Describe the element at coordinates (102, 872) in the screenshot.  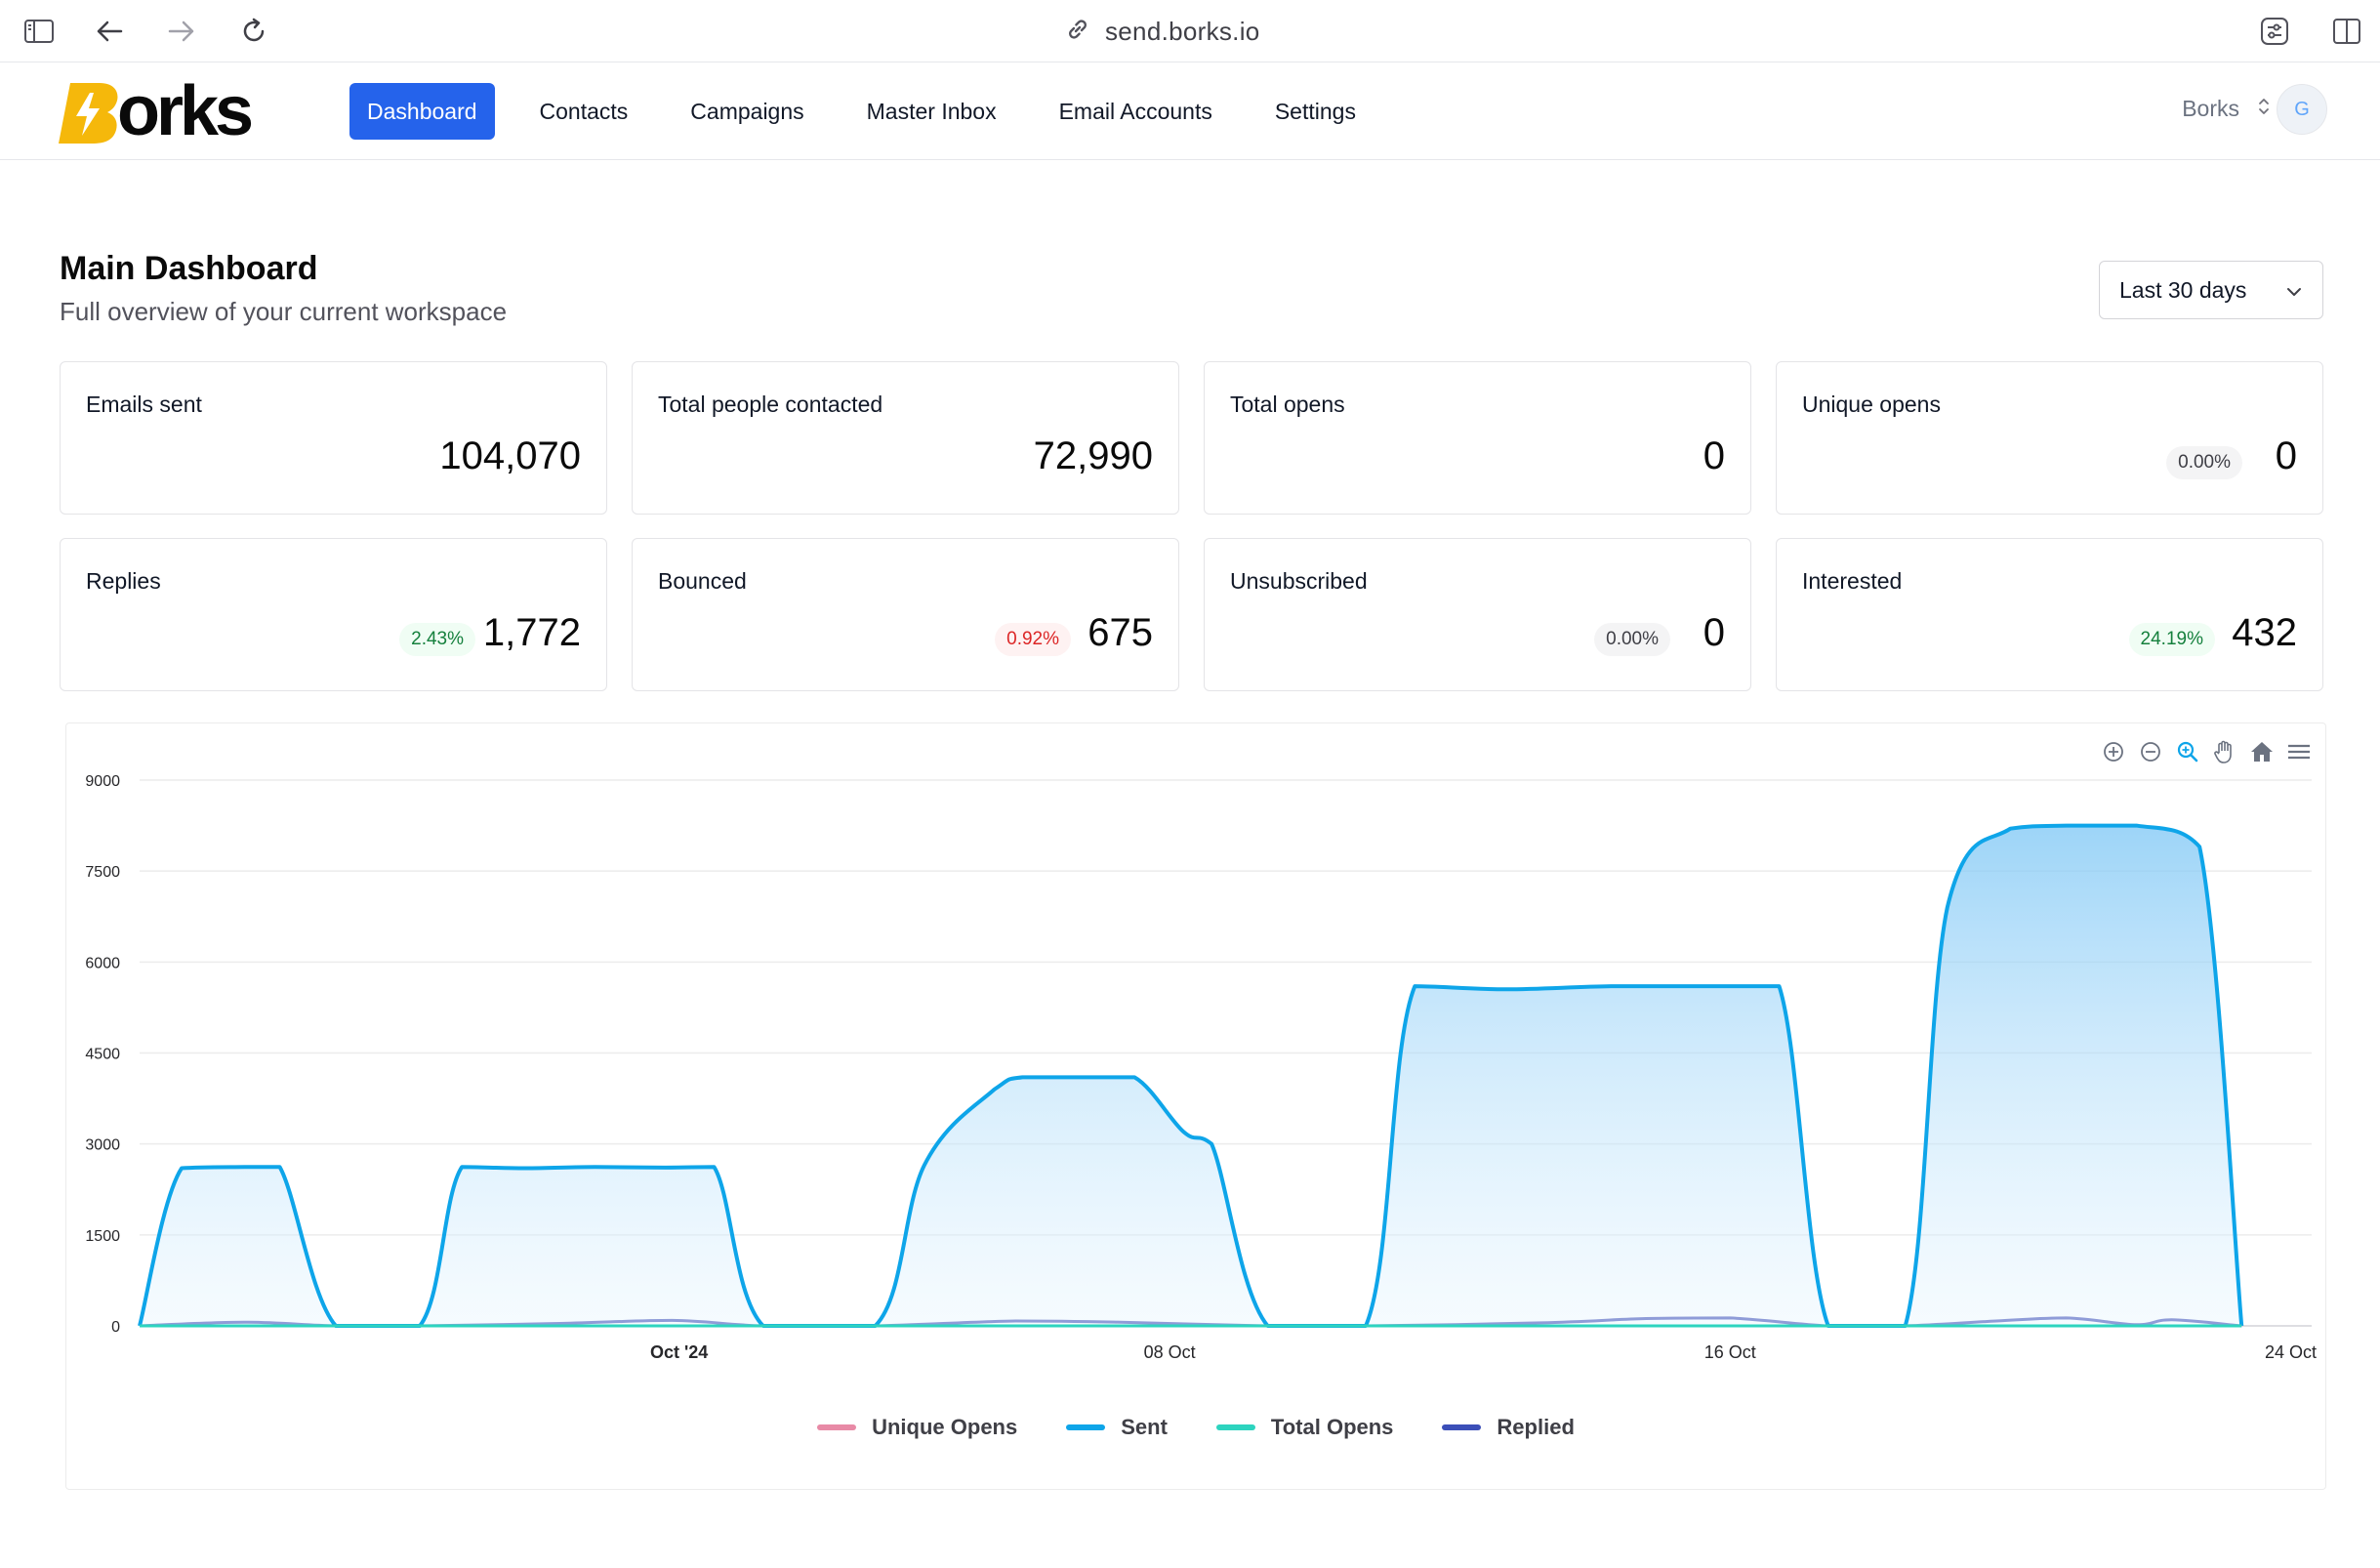
I see `y-tick-label: 7500` at that location.